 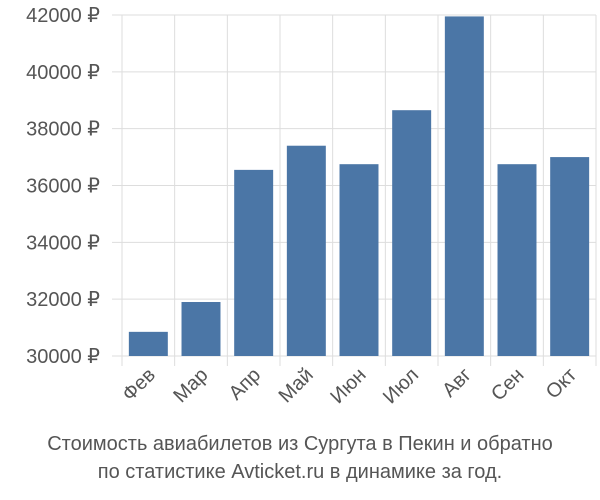 What do you see at coordinates (63, 357) in the screenshot?
I see `y-tick-label: 30000 ₽` at bounding box center [63, 357].